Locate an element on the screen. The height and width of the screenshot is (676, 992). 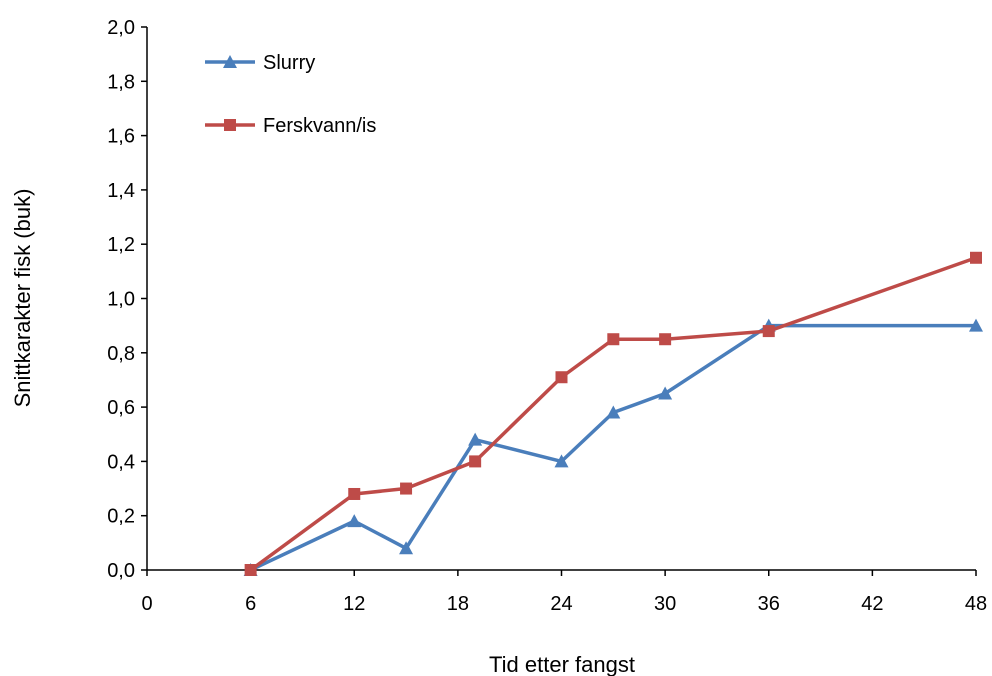
y-tick-label: 0,8 is located at coordinates (121, 354).